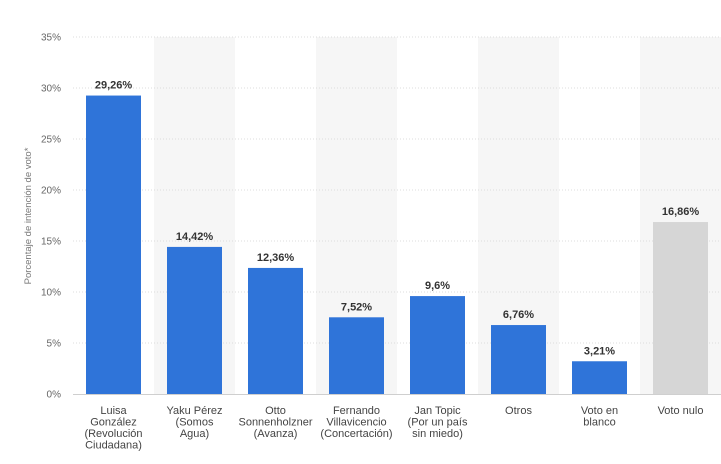 Image resolution: width=721 pixels, height=464 pixels. I want to click on data-label: 29,26%, so click(114, 86).